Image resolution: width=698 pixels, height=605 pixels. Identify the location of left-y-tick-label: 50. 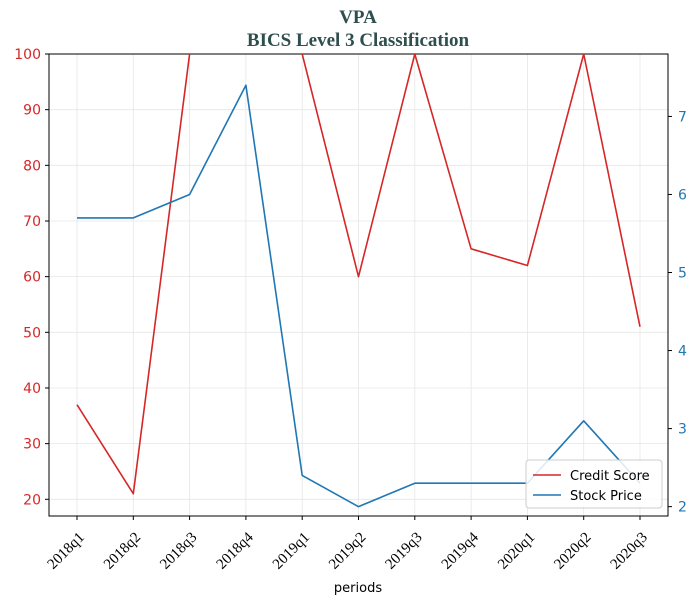
(32, 333).